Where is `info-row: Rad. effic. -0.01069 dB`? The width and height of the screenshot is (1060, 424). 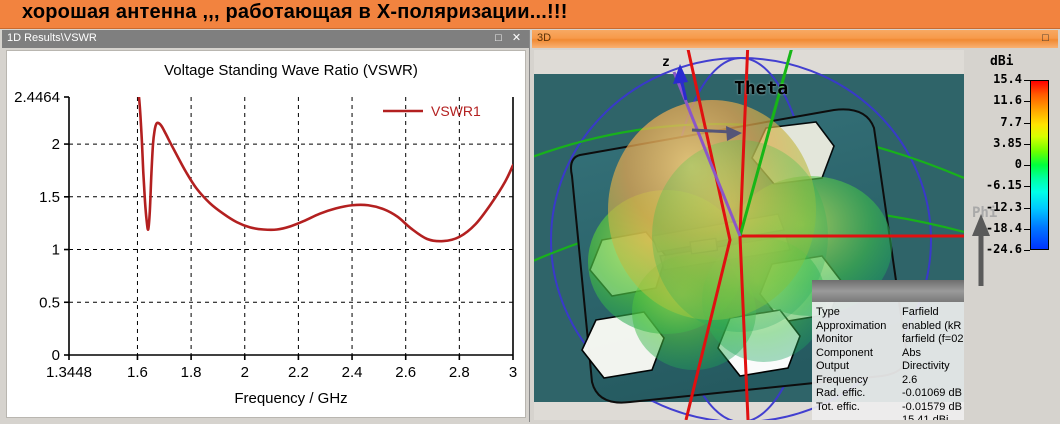
info-row: Rad. effic. -0.01069 dB is located at coordinates (890, 394).